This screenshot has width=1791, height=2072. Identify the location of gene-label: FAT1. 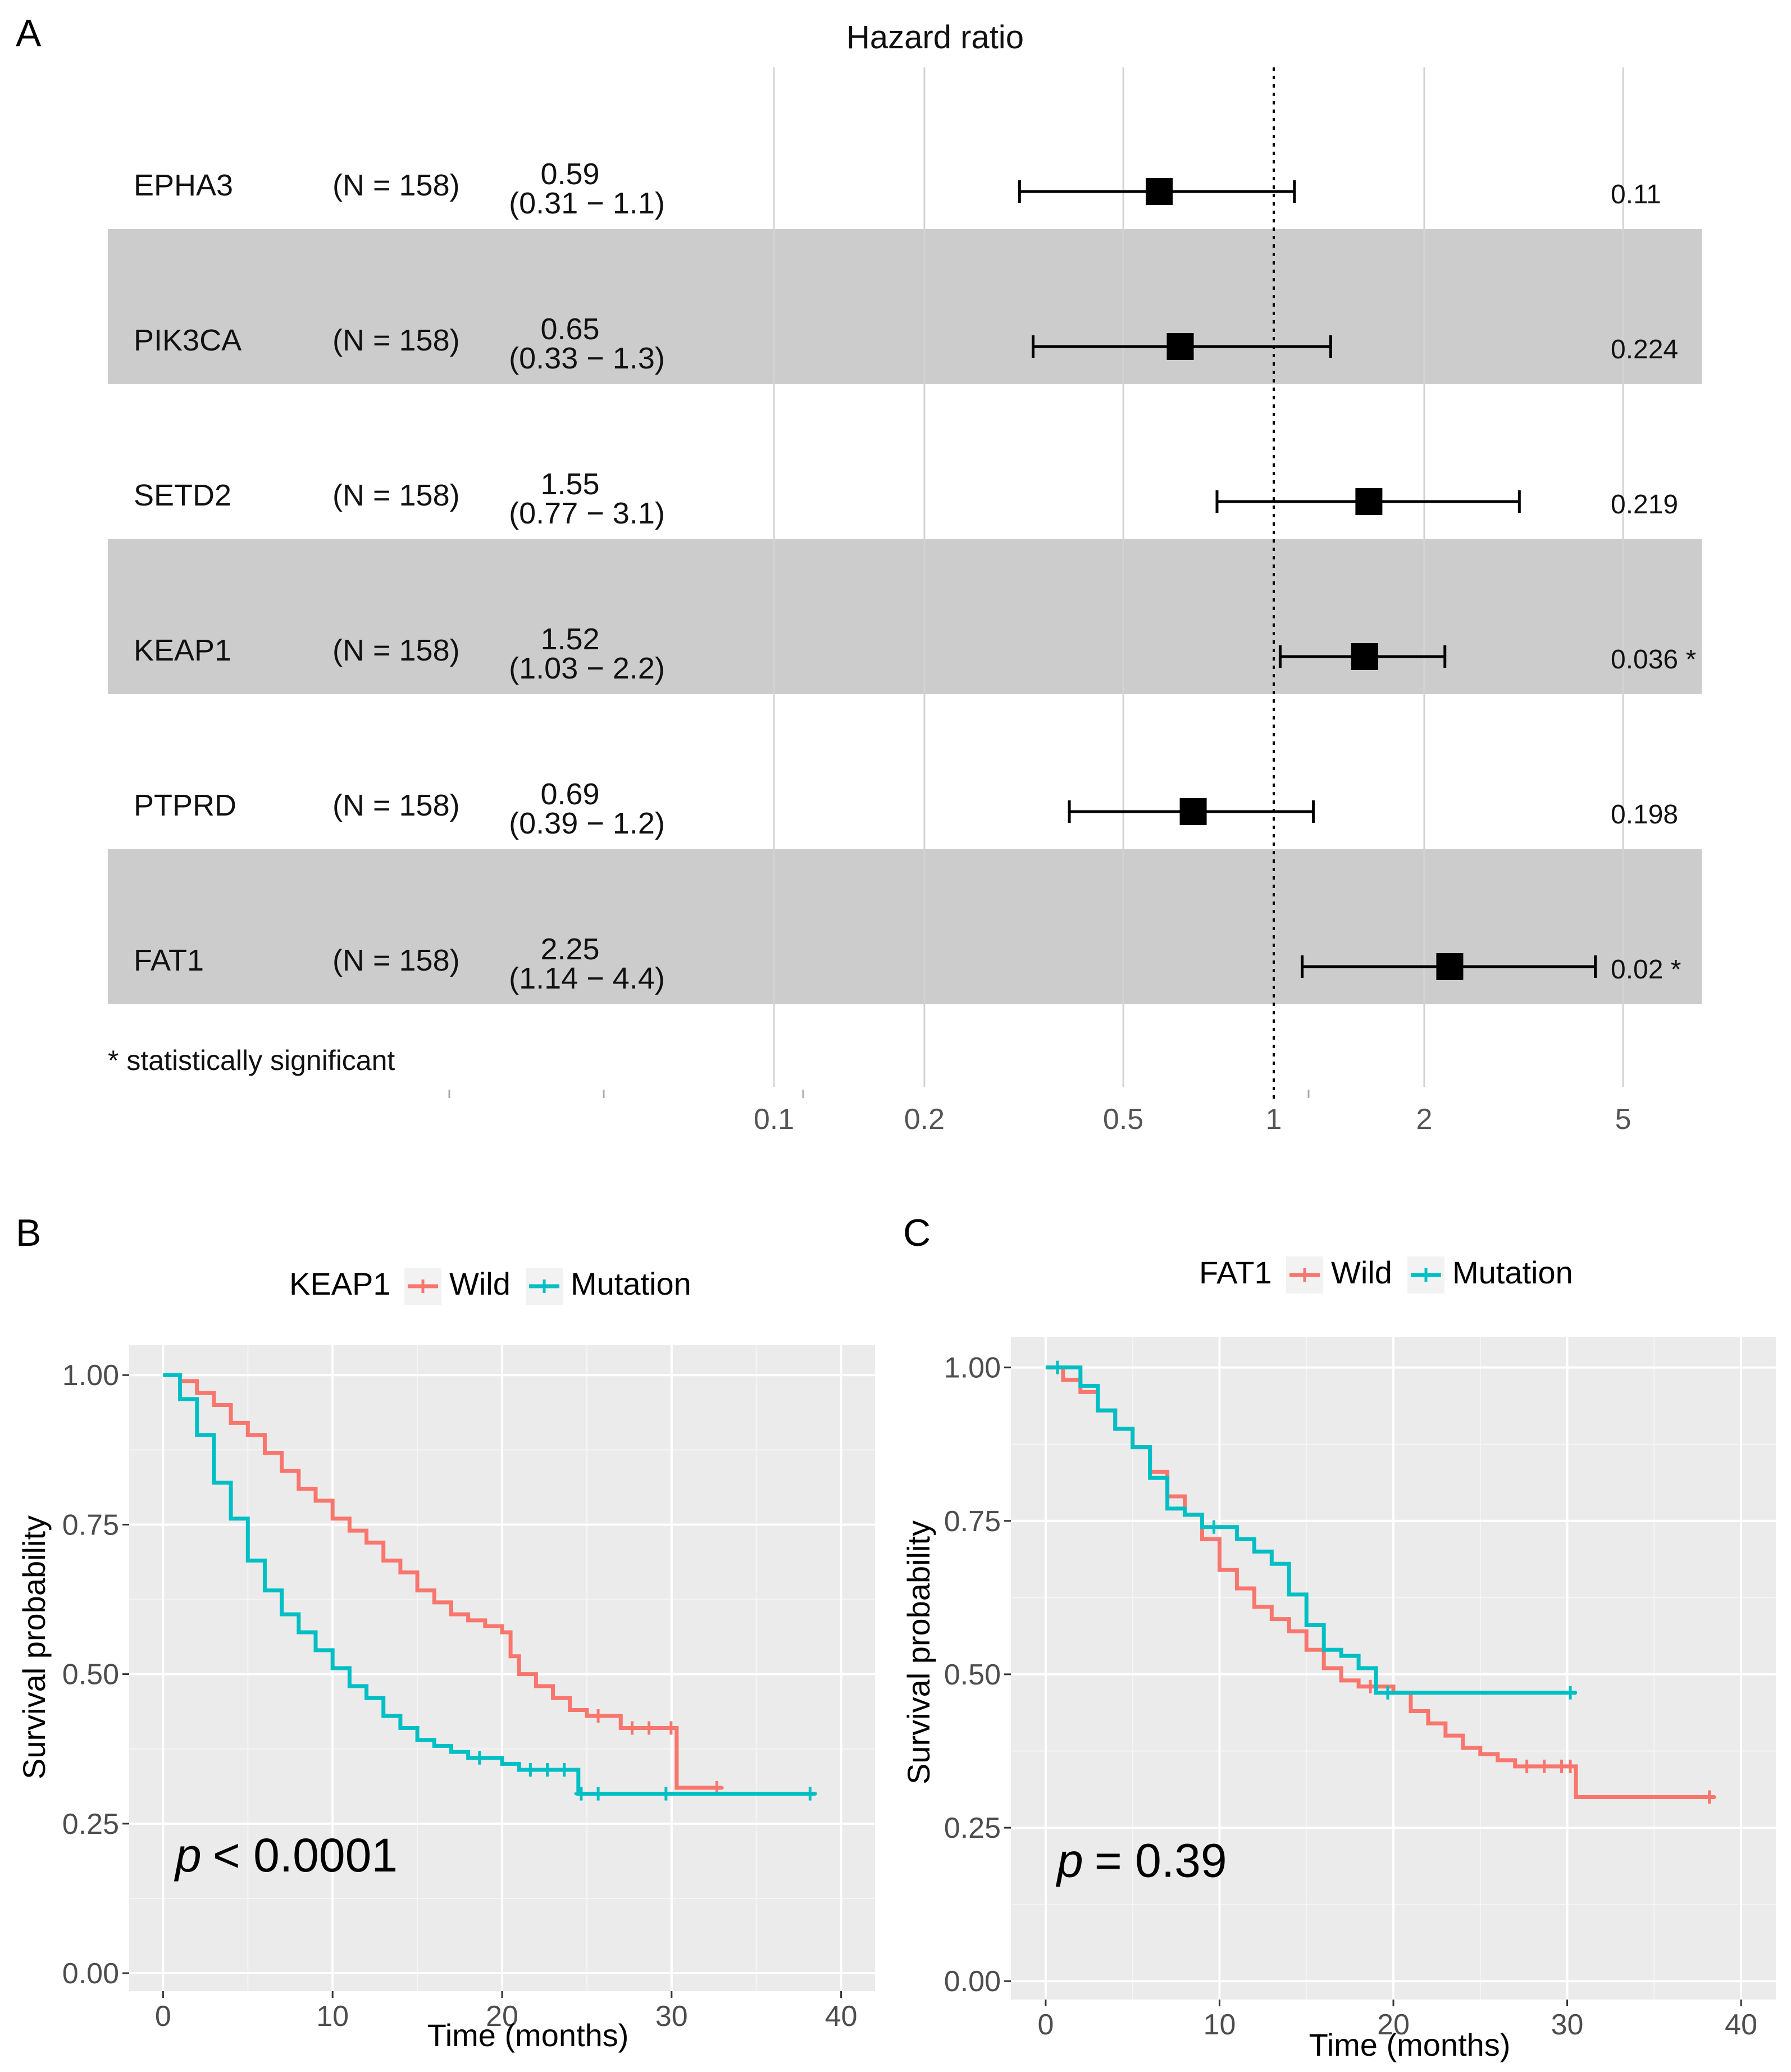
(169, 960).